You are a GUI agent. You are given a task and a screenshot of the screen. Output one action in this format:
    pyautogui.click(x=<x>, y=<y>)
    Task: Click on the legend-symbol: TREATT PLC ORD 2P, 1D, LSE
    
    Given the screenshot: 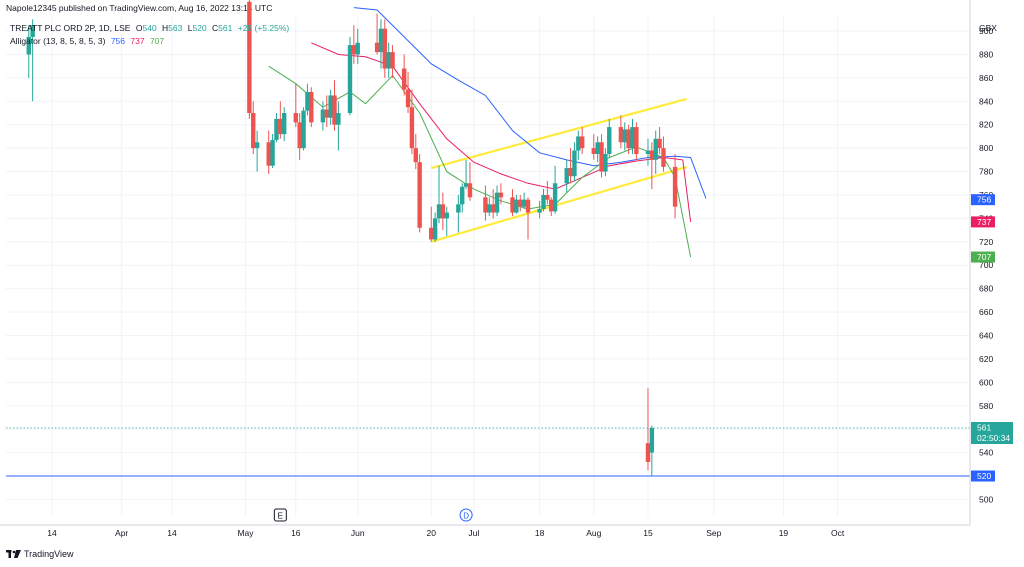 What is the action you would take?
    pyautogui.click(x=70, y=28)
    